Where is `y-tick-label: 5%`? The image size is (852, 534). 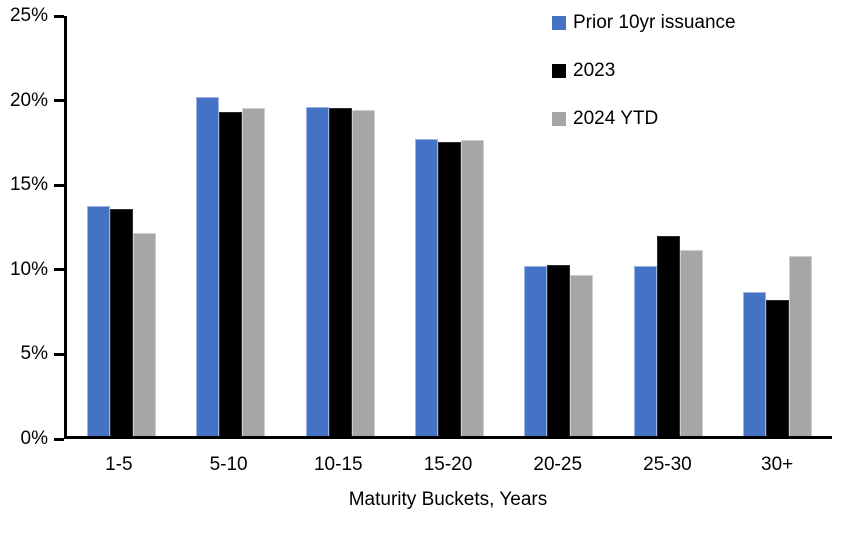 y-tick-label: 5% is located at coordinates (34, 354).